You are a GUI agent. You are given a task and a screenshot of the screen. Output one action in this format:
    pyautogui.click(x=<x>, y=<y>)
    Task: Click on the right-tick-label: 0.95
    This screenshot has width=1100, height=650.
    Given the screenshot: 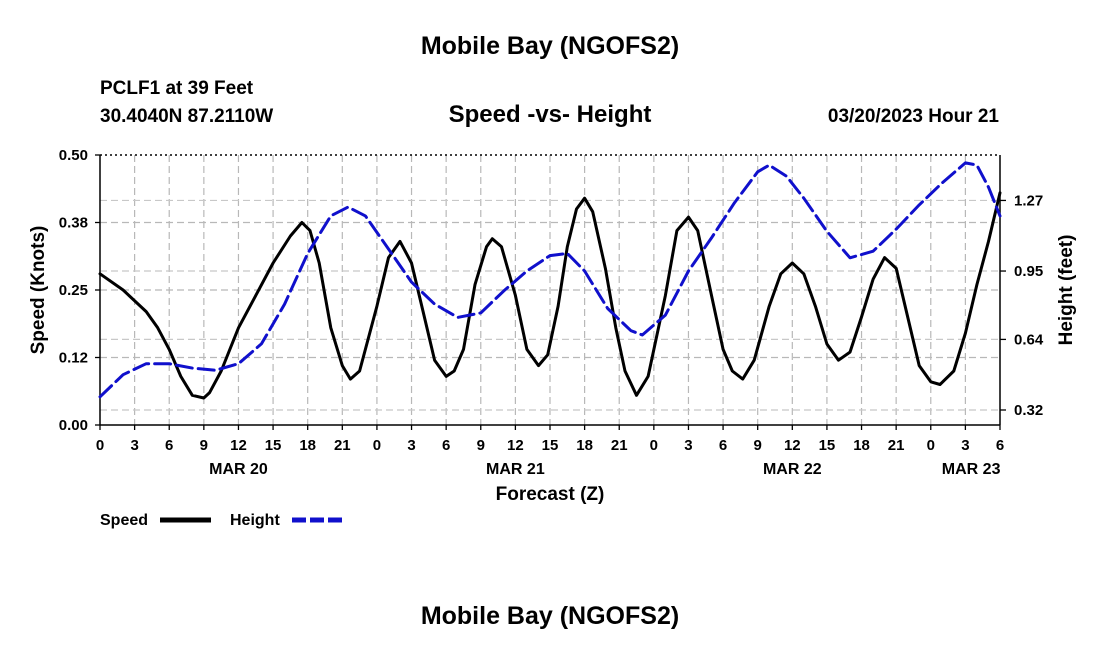 What is the action you would take?
    pyautogui.click(x=1028, y=271)
    